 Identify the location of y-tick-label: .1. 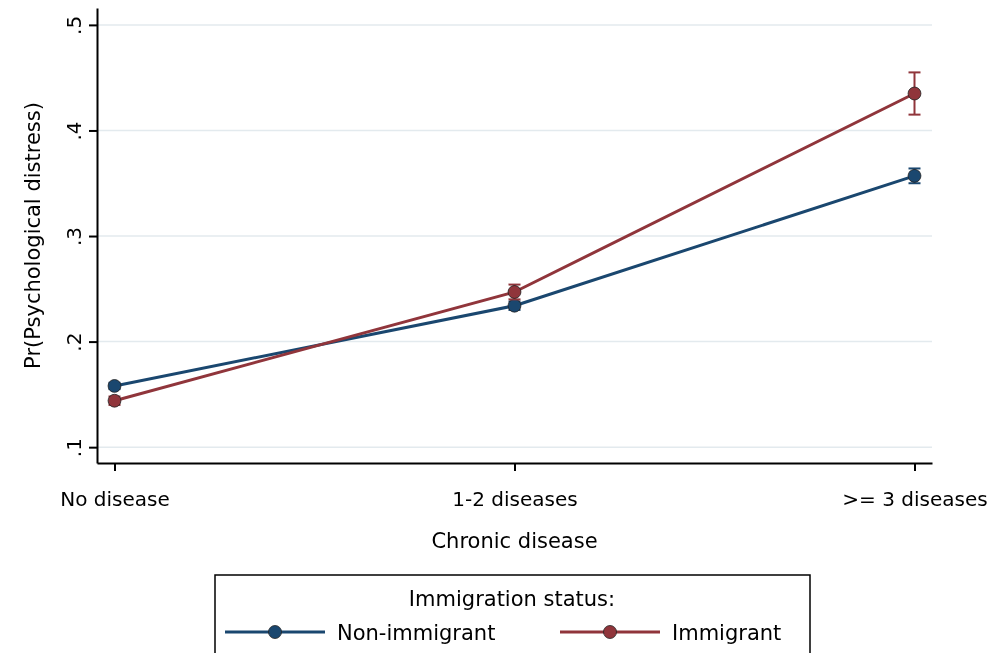
(74, 448).